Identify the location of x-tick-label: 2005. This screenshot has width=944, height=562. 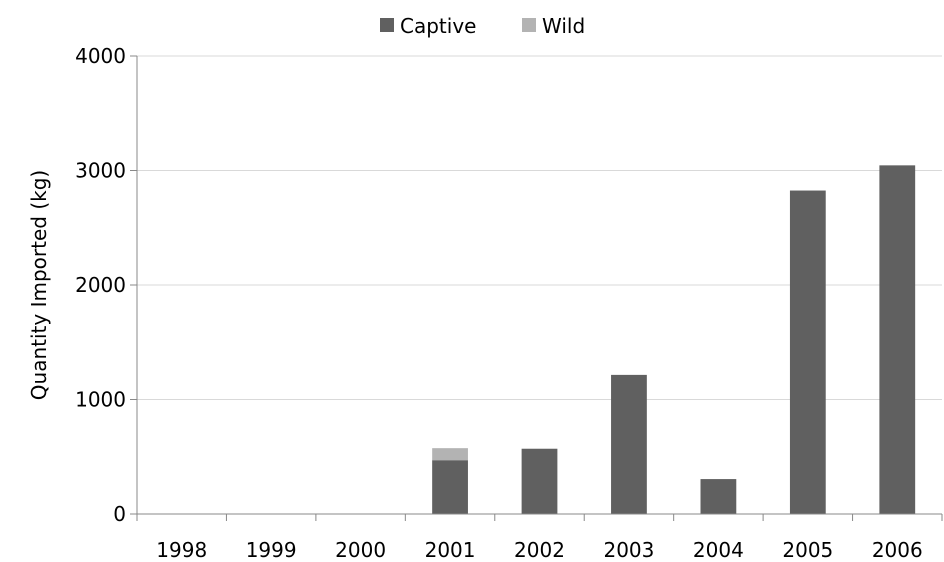
(807, 550).